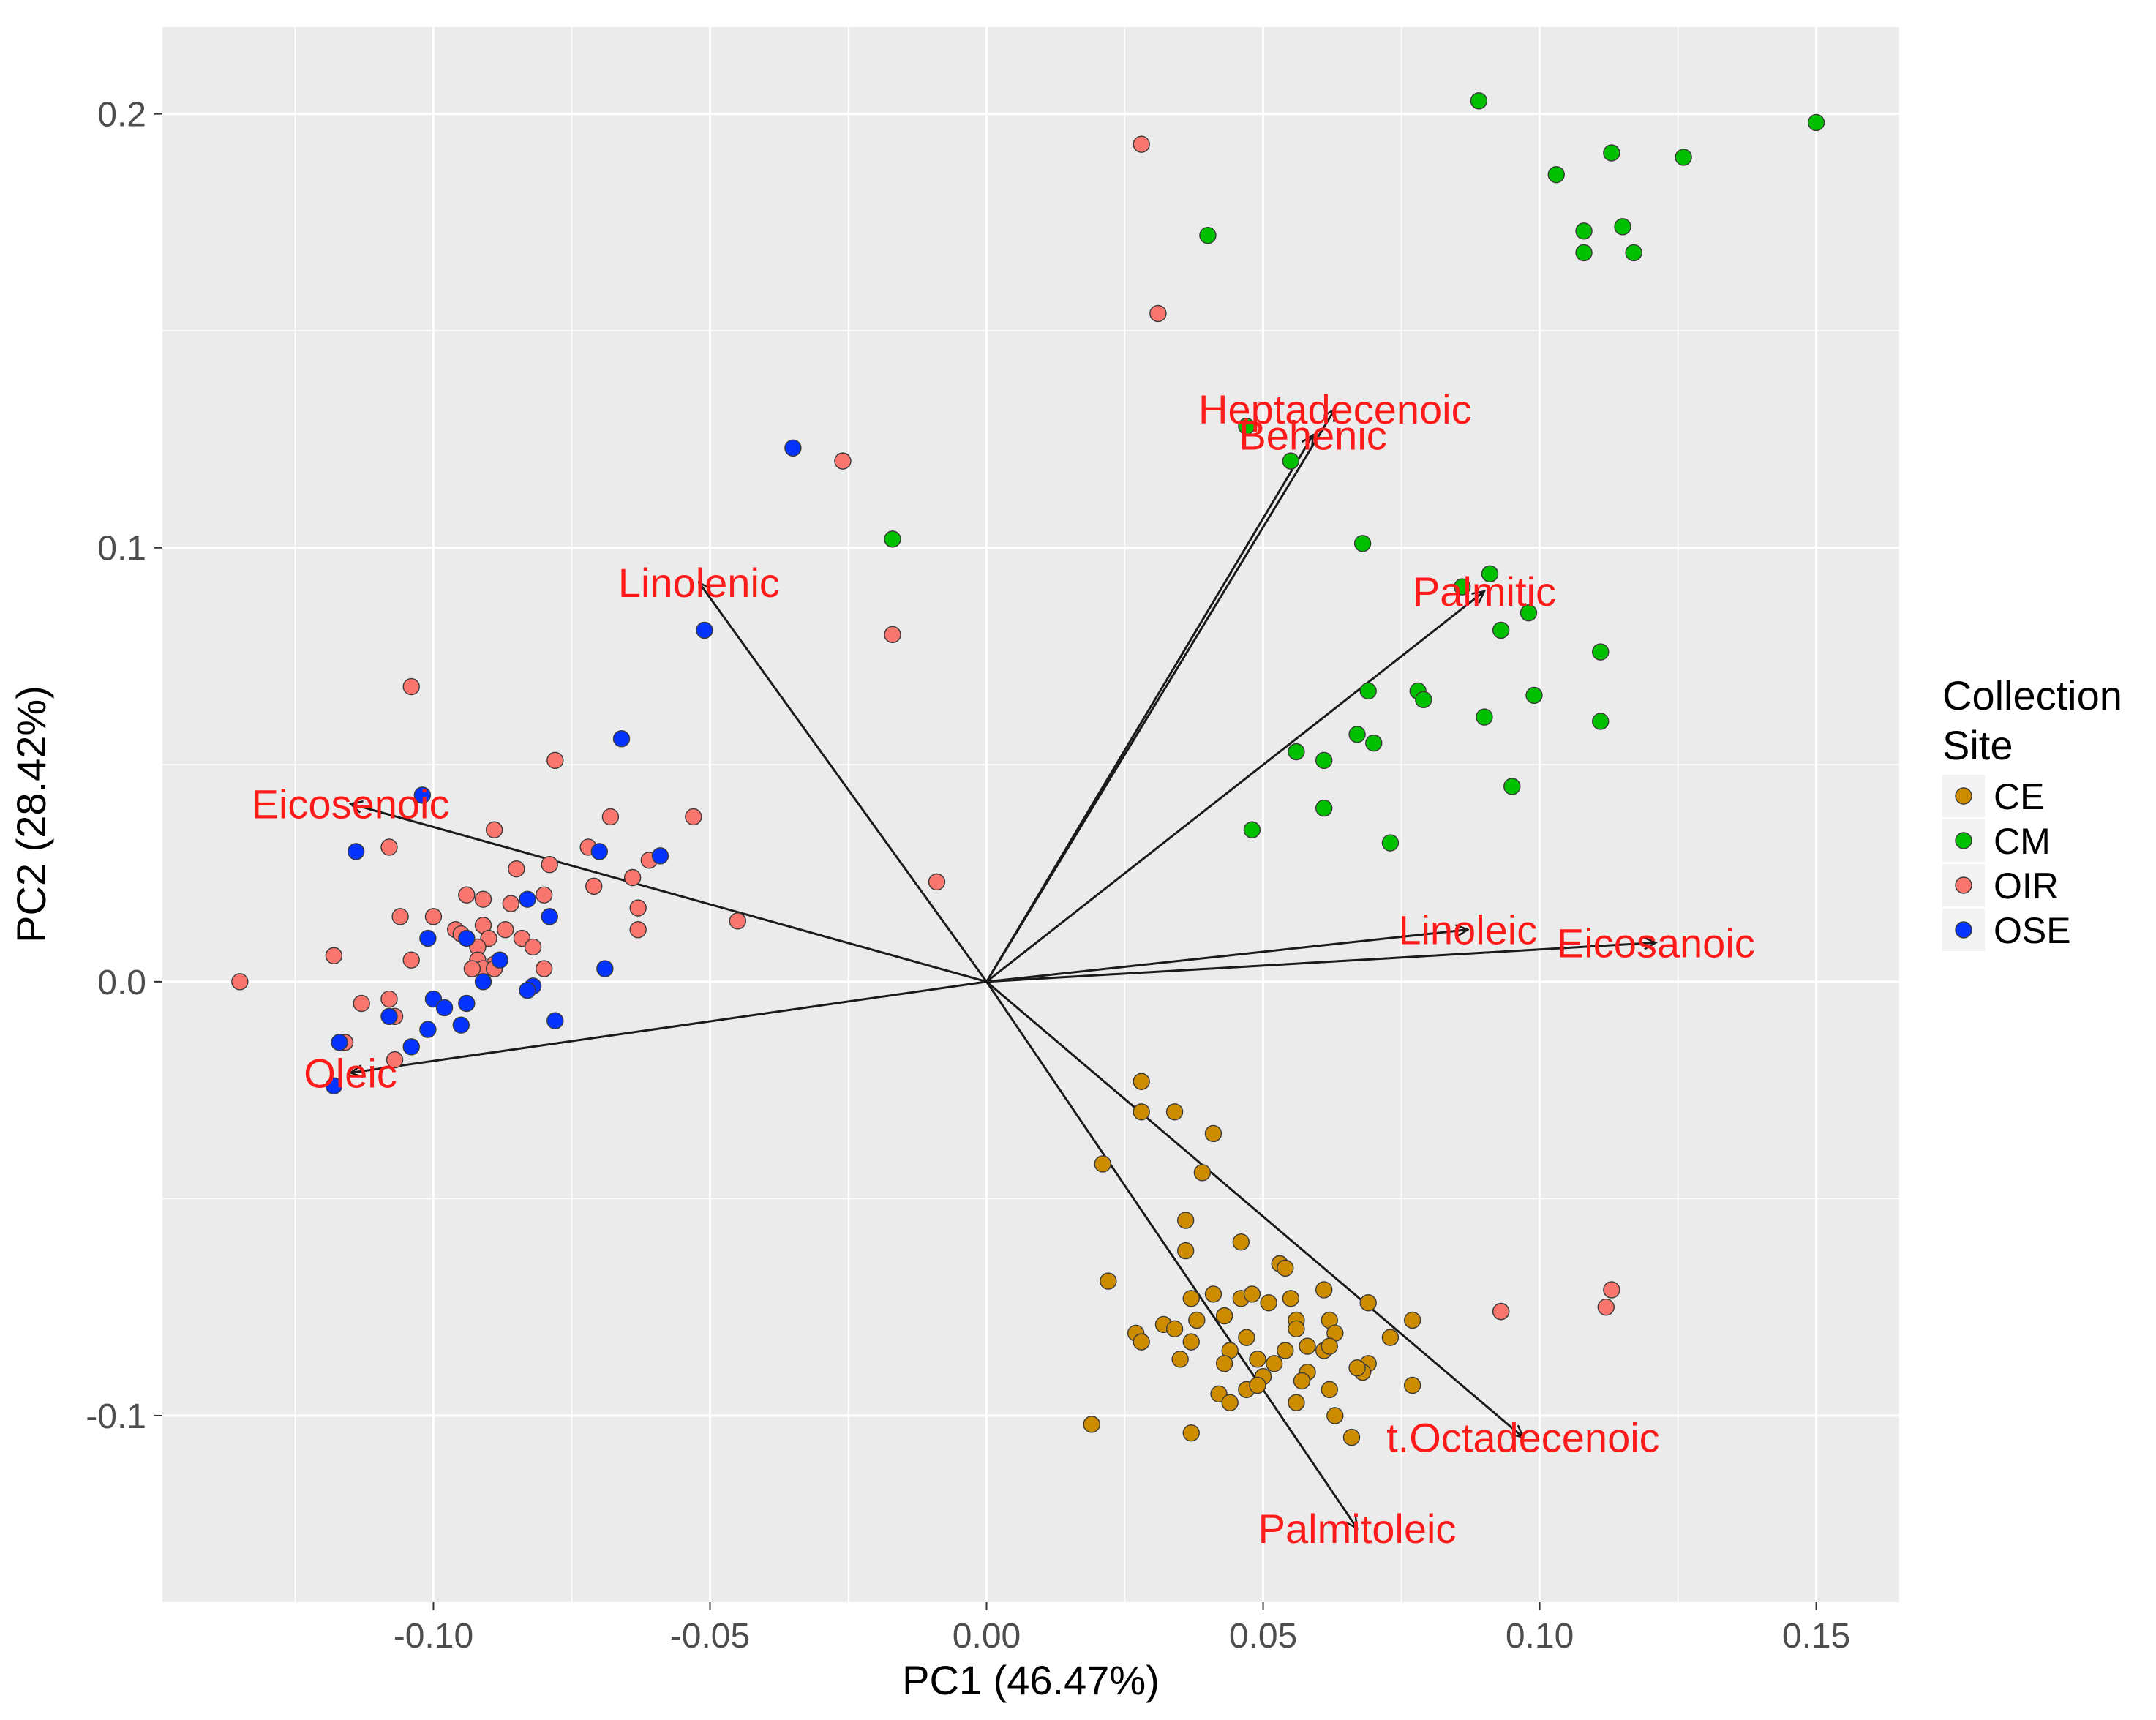 Image resolution: width=2156 pixels, height=1720 pixels. Describe the element at coordinates (1467, 930) in the screenshot. I see `loading-label: Linoleic` at that location.